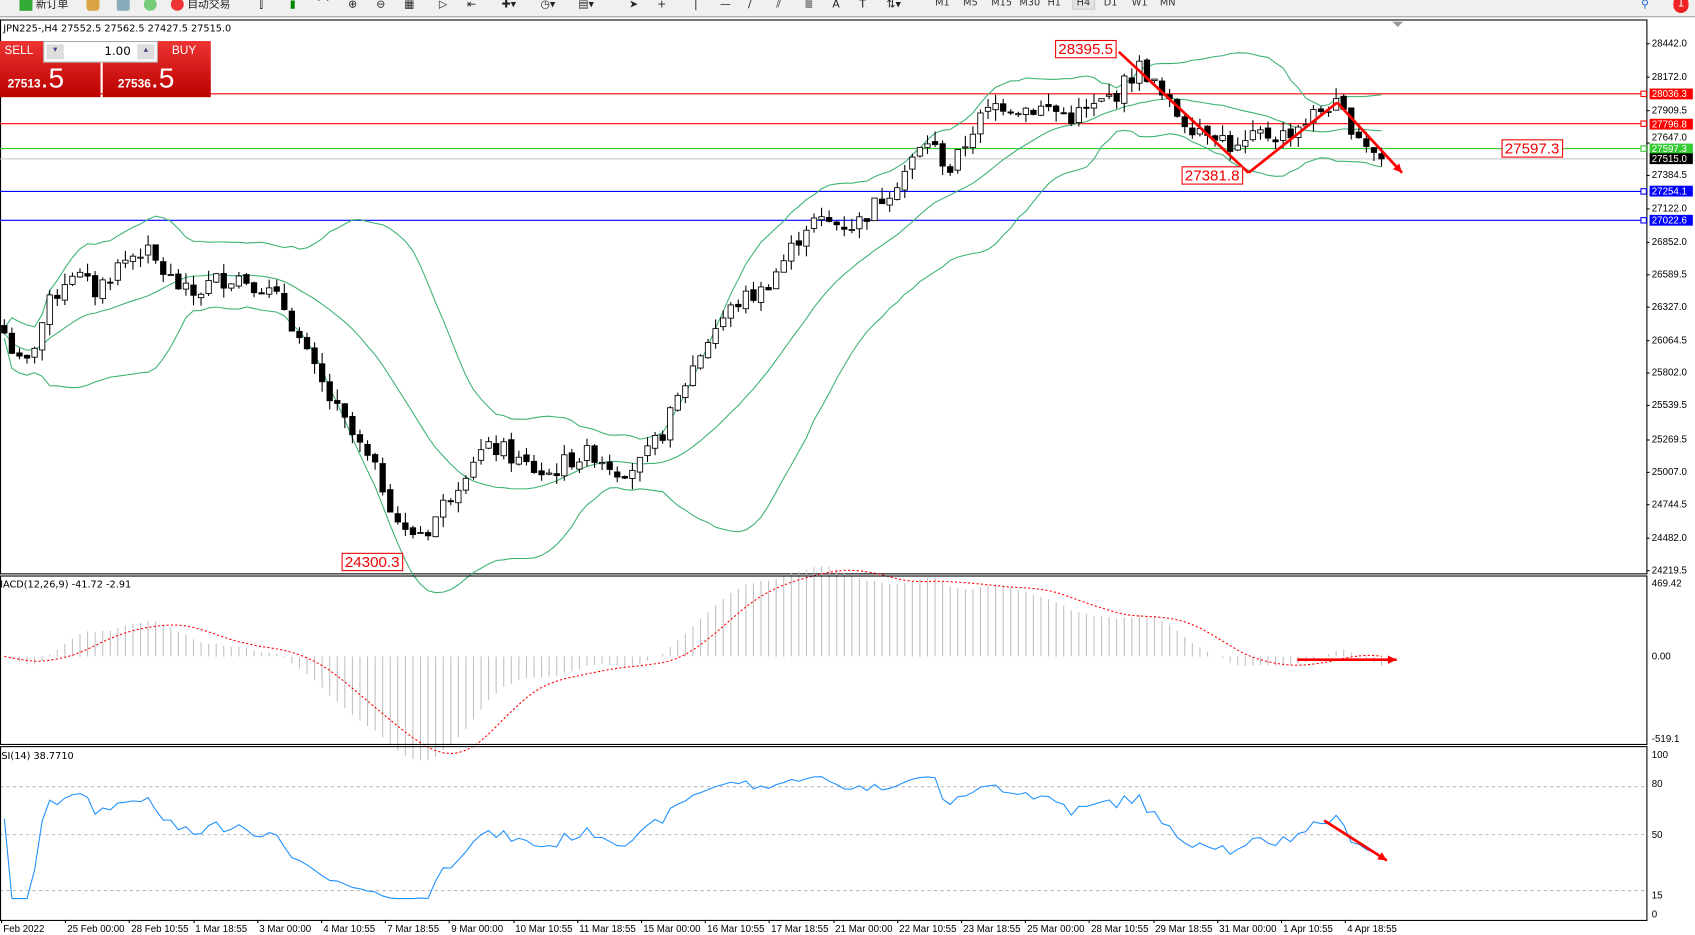 The height and width of the screenshot is (935, 1695). I want to click on timeframe-d1: D1, so click(1110, 4).